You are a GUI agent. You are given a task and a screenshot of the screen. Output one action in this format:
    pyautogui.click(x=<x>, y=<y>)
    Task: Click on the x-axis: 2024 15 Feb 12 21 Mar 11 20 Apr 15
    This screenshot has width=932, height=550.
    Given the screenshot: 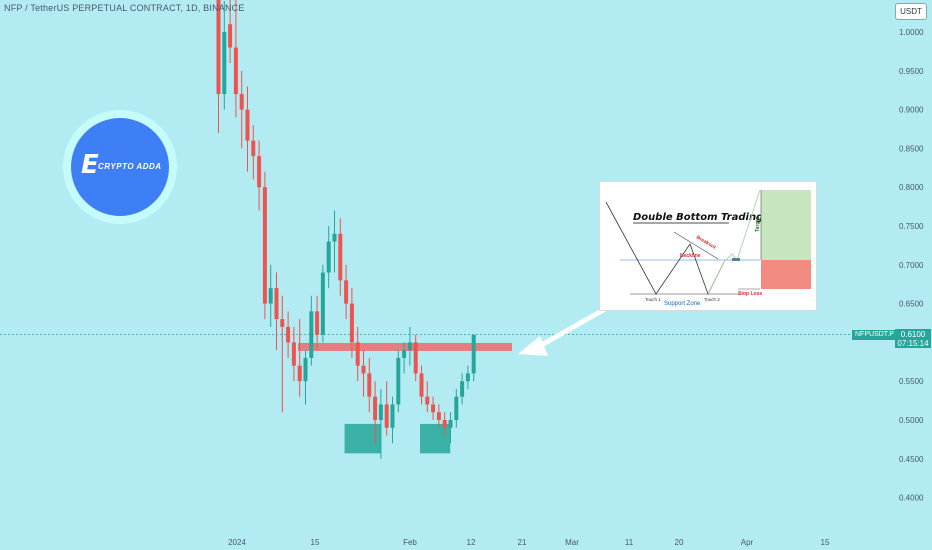 What is the action you would take?
    pyautogui.click(x=529, y=542)
    